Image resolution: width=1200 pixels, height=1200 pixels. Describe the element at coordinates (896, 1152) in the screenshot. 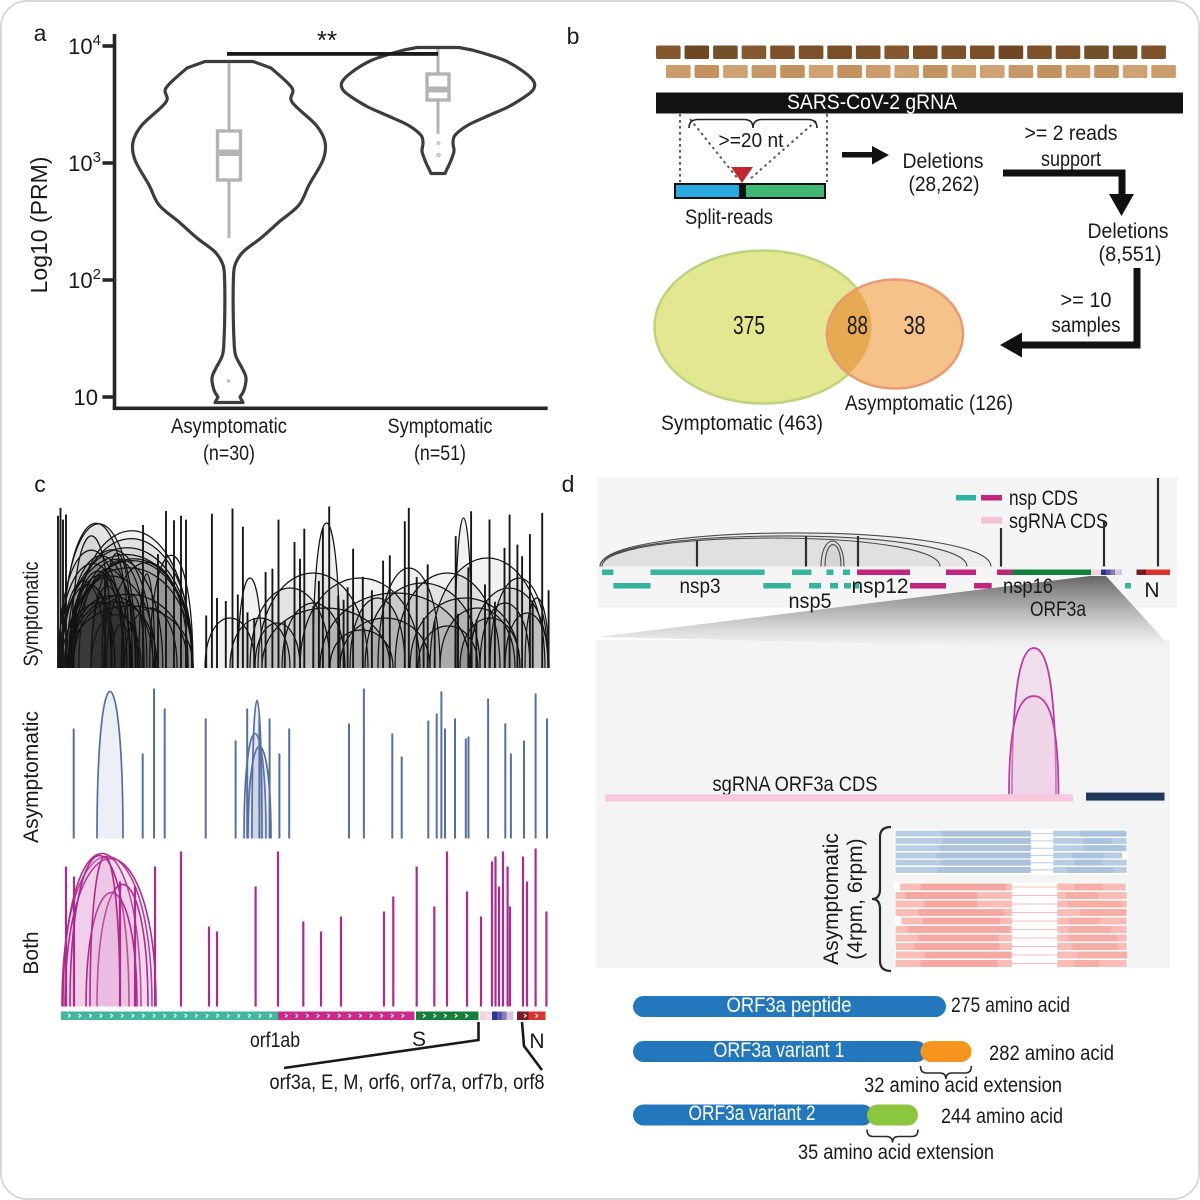

I see `svg-text: 35 amino acid extension` at that location.